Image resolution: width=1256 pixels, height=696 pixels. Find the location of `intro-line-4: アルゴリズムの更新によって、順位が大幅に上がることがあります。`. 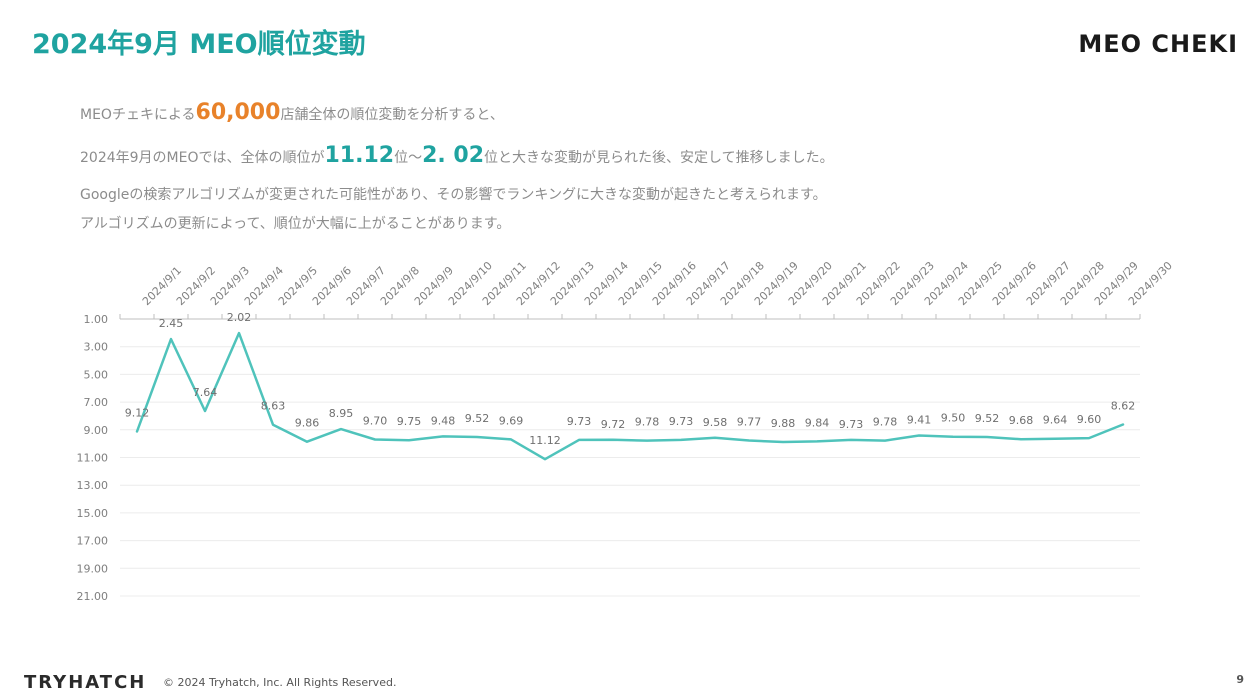

intro-line-4: アルゴリズムの更新によって、順位が大幅に上がることがあります。 is located at coordinates (295, 224).